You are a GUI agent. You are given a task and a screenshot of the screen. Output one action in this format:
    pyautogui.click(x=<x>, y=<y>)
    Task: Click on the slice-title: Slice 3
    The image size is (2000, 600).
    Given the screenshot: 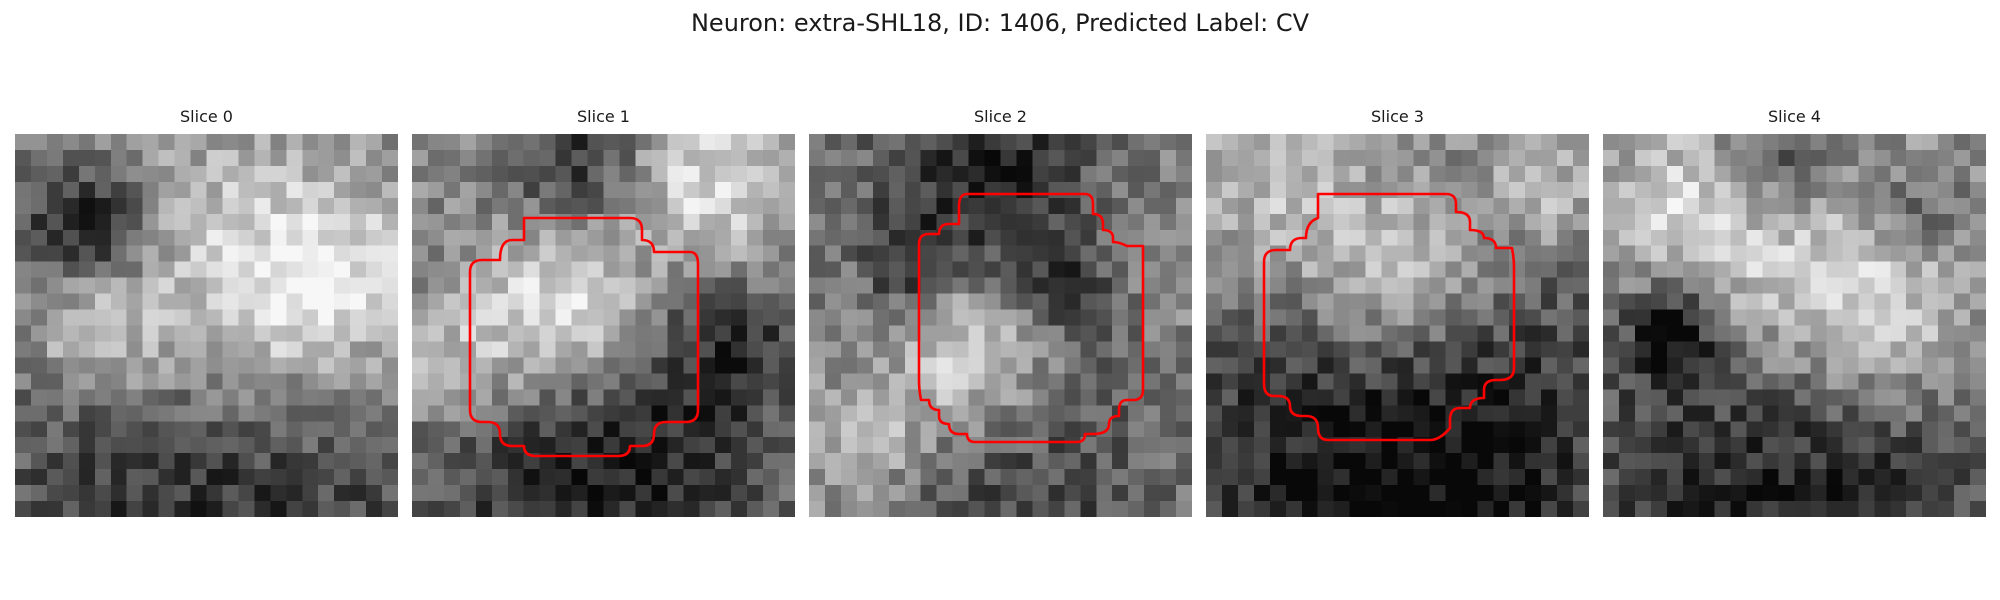 What is the action you would take?
    pyautogui.click(x=1397, y=116)
    